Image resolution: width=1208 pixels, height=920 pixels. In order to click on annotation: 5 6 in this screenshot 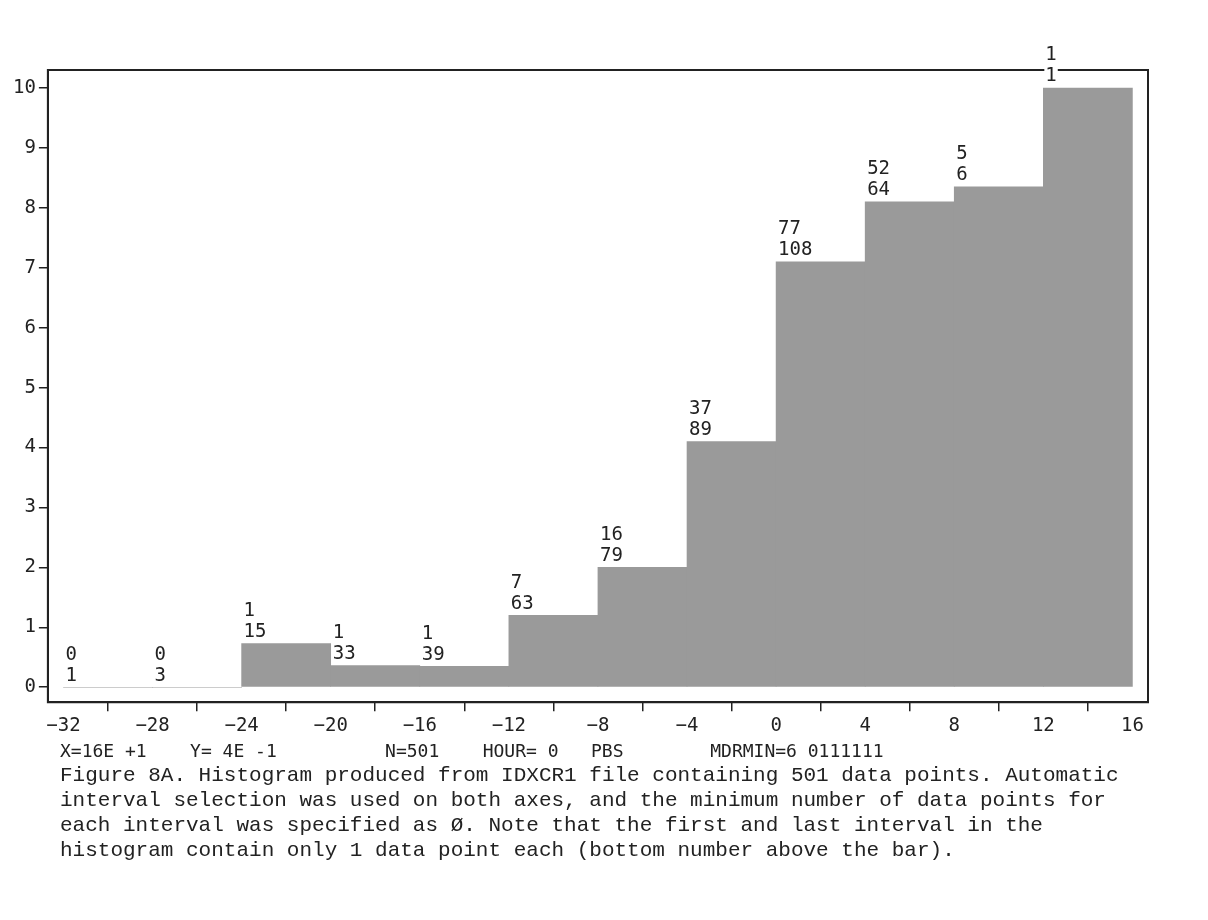, I will do `click(962, 163)`.